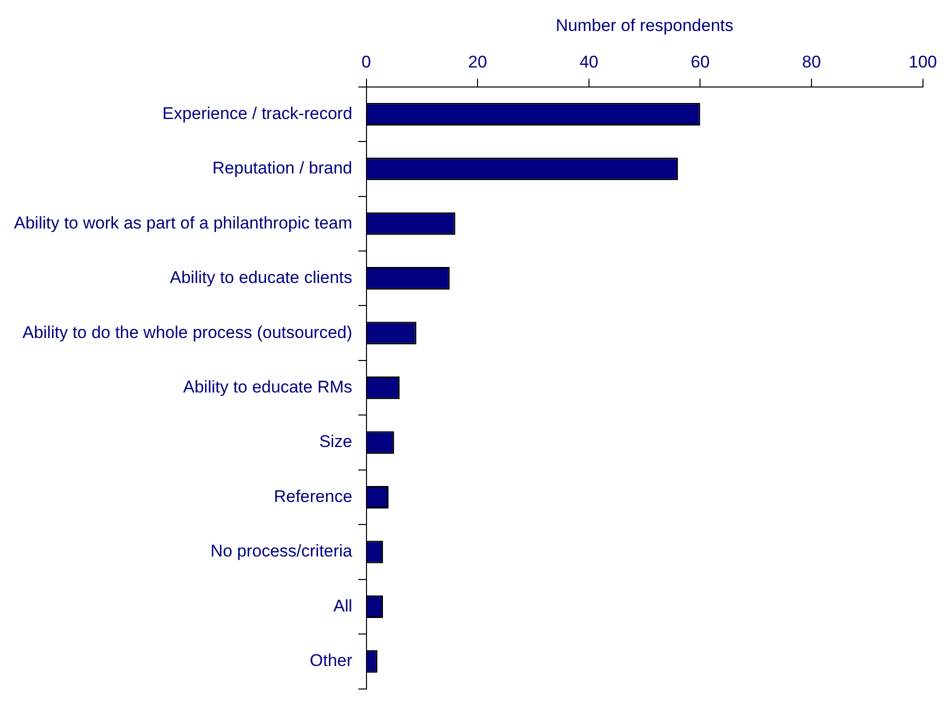 Image resolution: width=951 pixels, height=713 pixels. What do you see at coordinates (588, 62) in the screenshot?
I see `x-tick-label: 40` at bounding box center [588, 62].